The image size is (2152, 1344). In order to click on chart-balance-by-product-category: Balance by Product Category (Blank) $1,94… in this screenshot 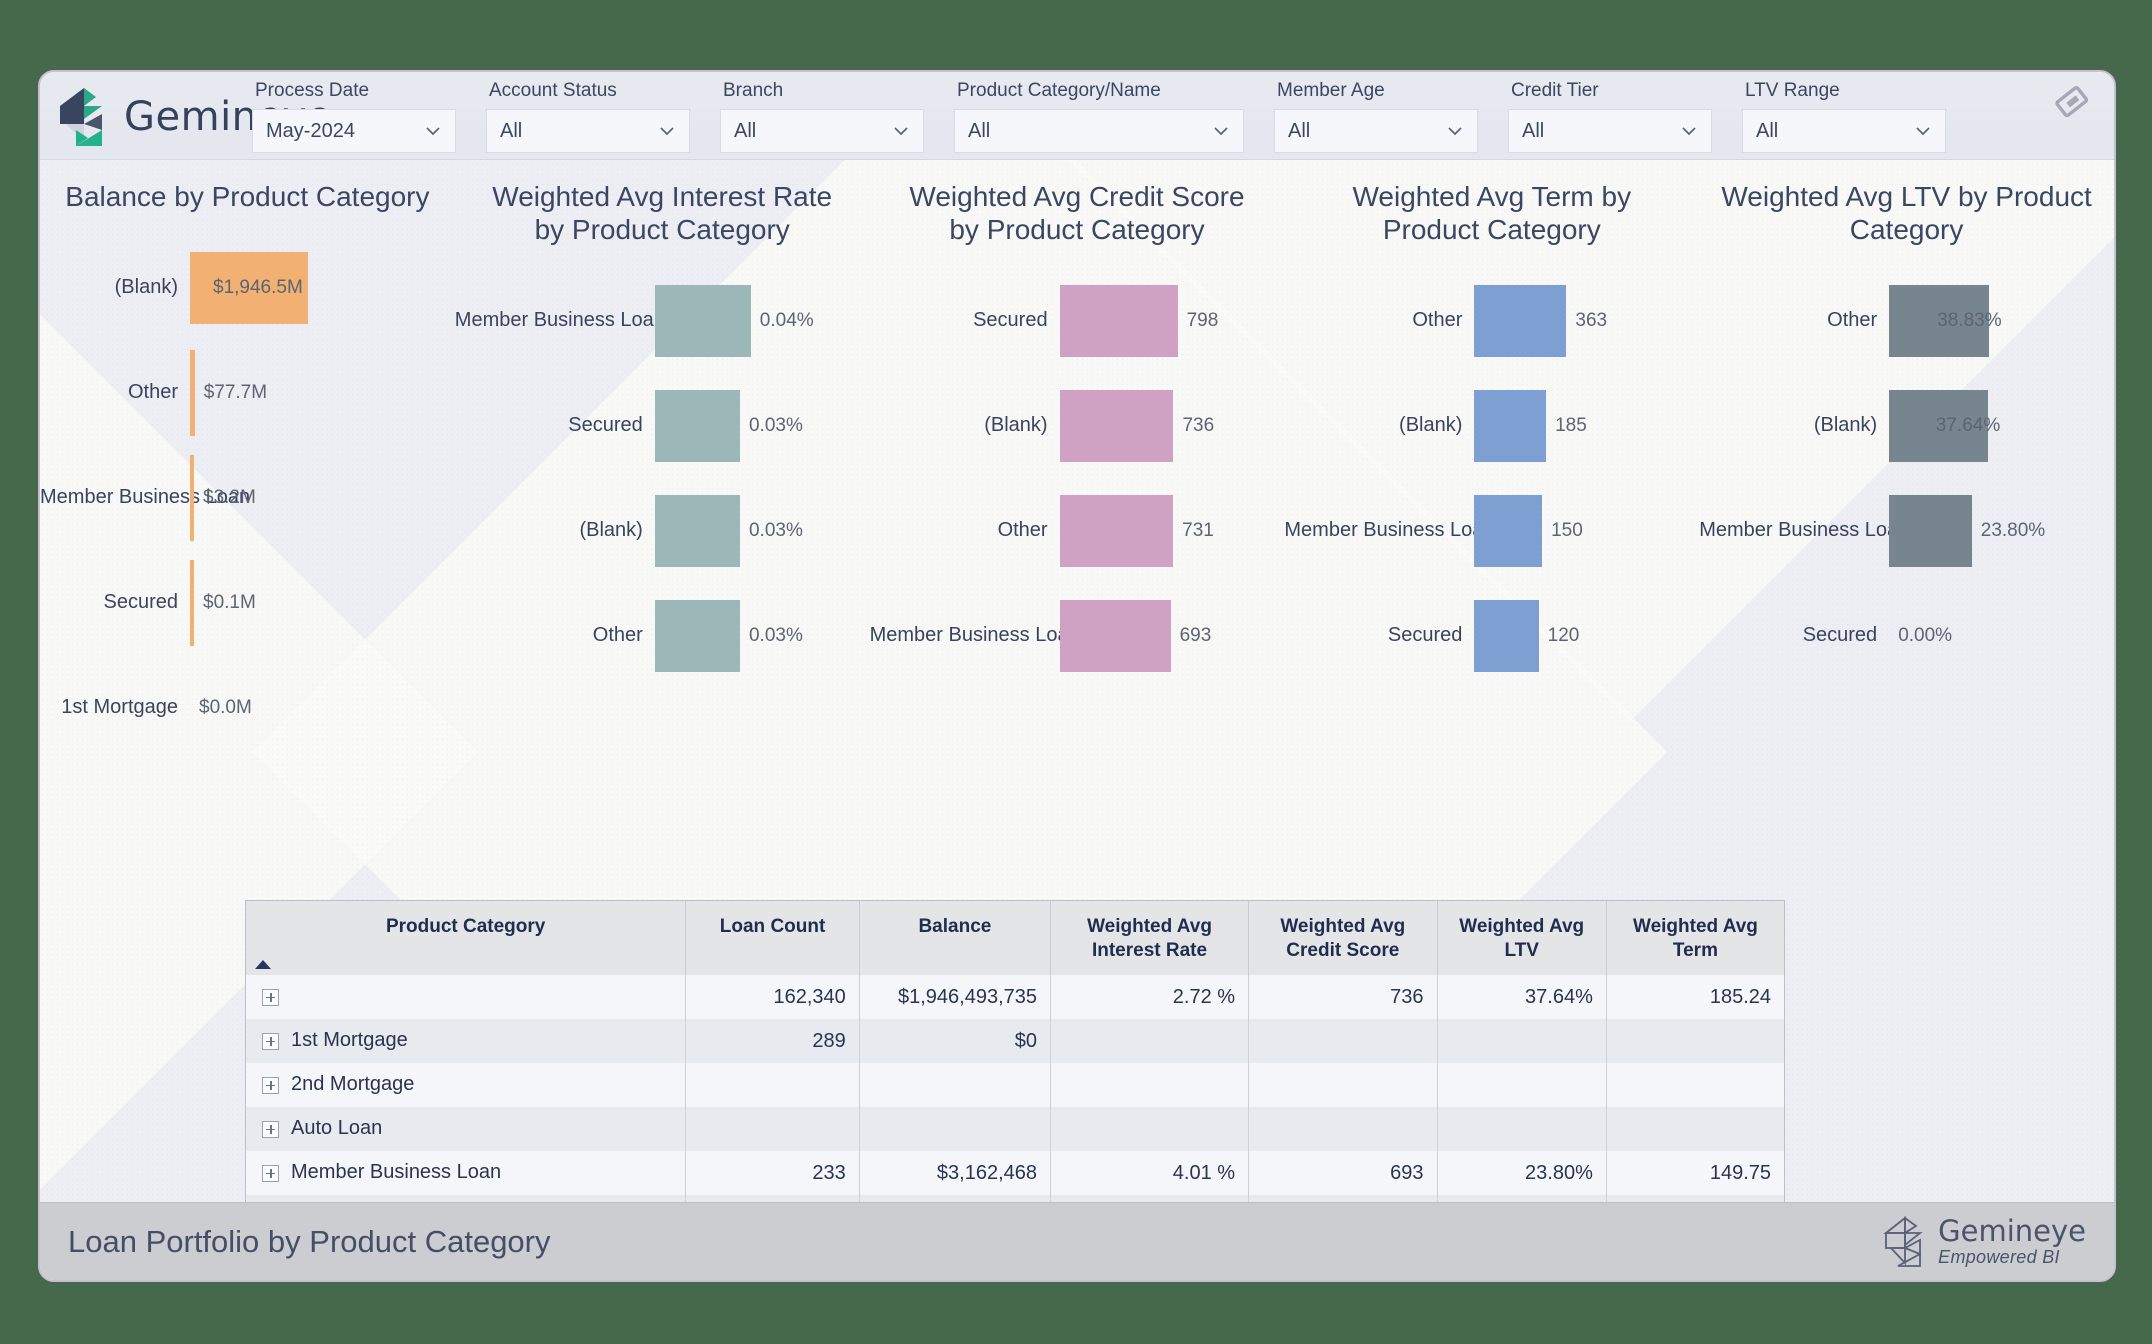, I will do `click(247, 510)`.